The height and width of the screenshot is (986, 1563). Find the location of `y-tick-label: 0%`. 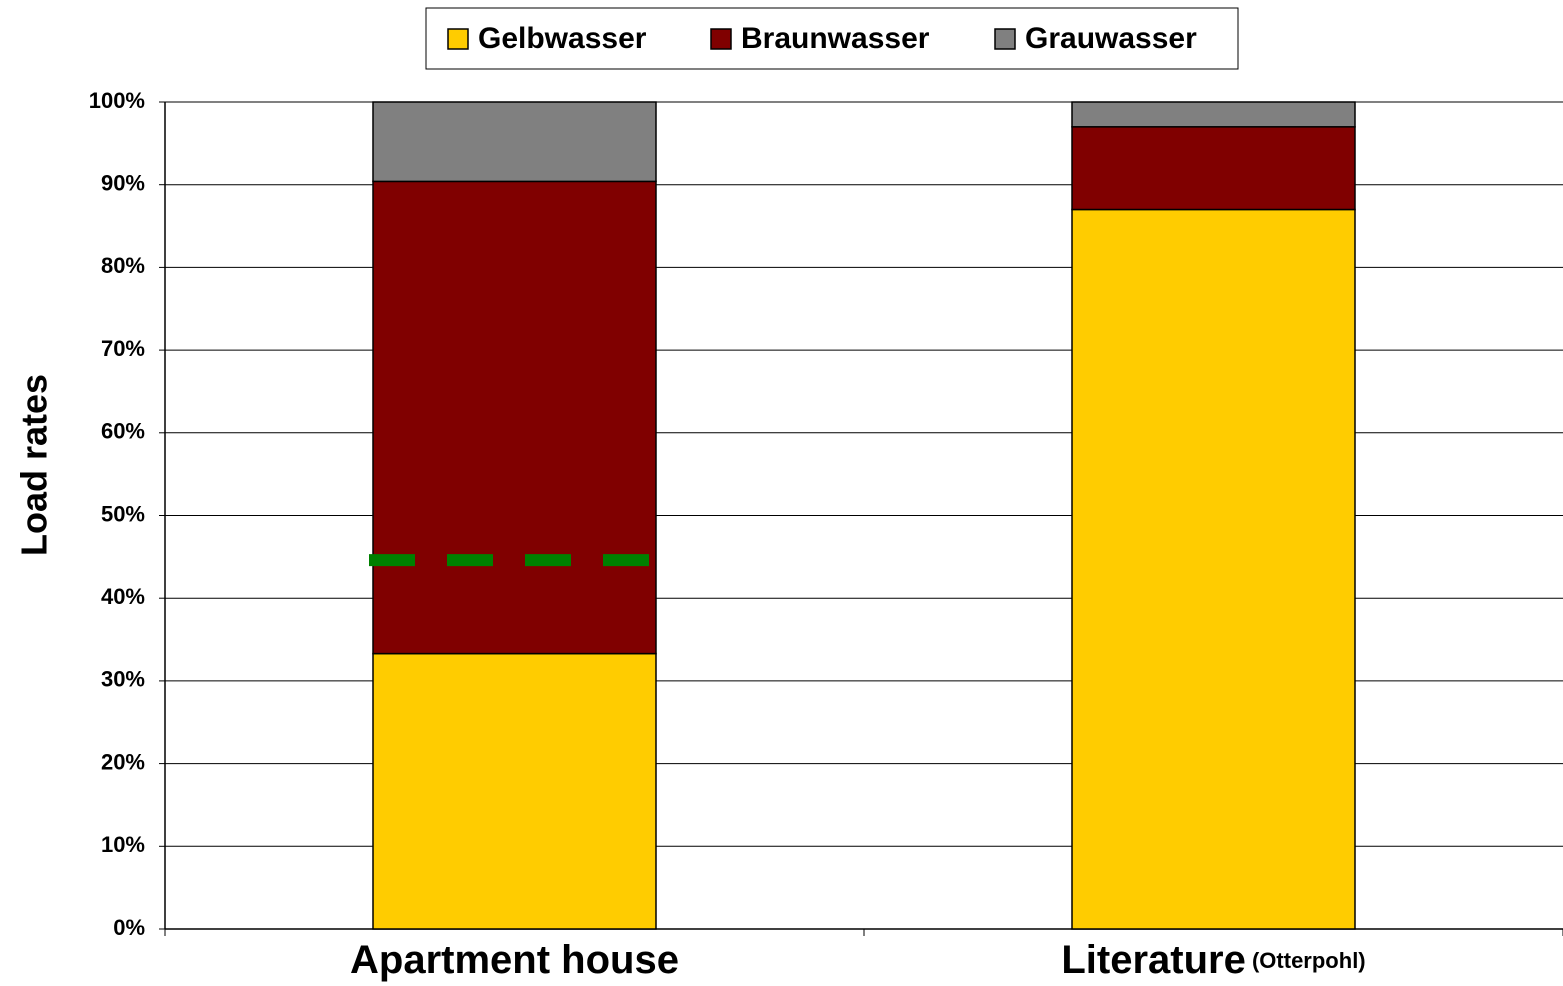

y-tick-label: 0% is located at coordinates (129, 927).